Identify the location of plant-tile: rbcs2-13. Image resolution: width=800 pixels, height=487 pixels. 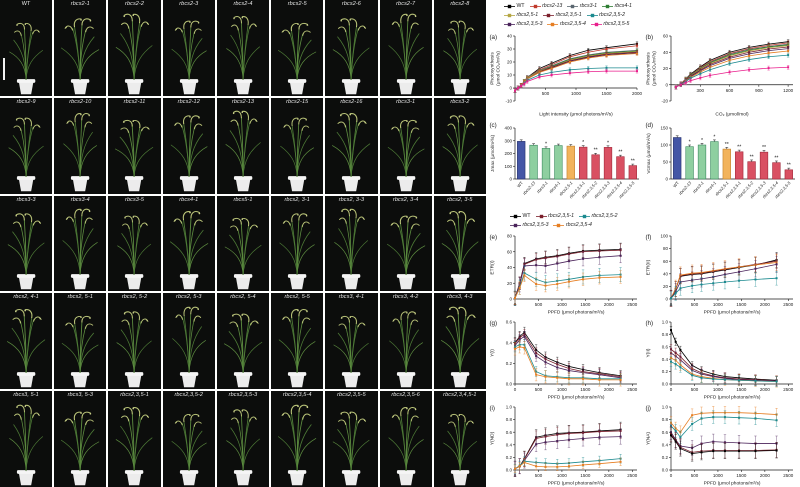
(243, 145).